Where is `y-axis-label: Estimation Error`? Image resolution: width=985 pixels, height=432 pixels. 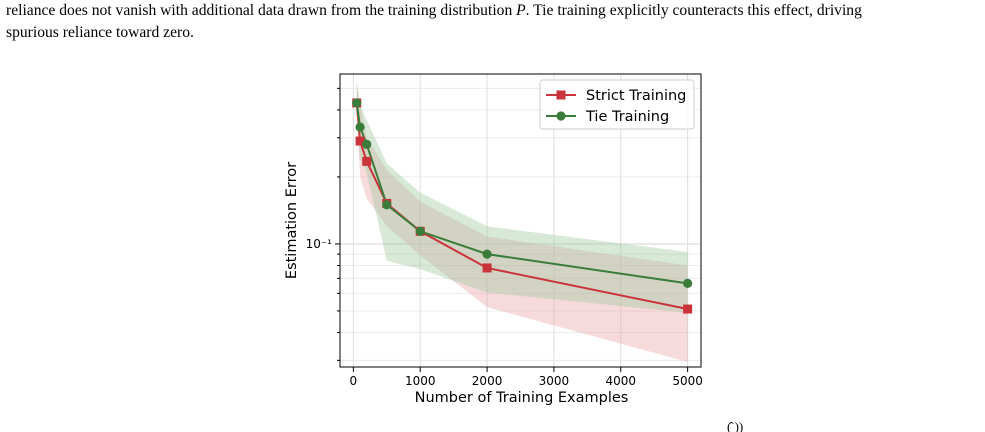 y-axis-label: Estimation Error is located at coordinates (292, 220).